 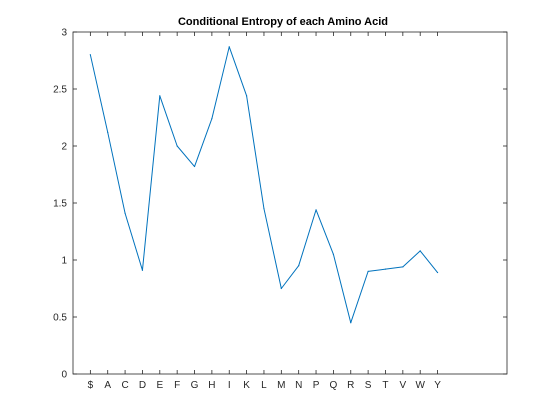 What do you see at coordinates (60, 318) in the screenshot?
I see `y-tick-label: 0.5` at bounding box center [60, 318].